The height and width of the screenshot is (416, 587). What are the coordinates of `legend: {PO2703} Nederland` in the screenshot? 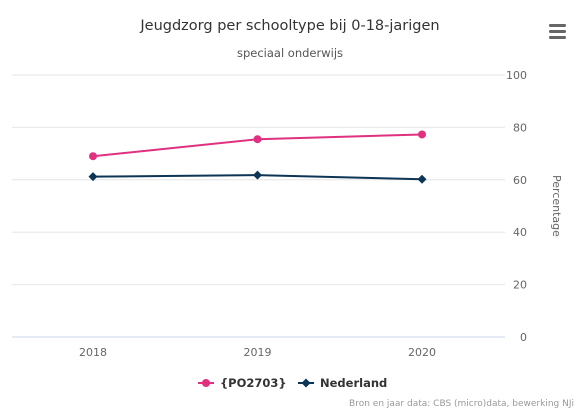 It's located at (292, 383).